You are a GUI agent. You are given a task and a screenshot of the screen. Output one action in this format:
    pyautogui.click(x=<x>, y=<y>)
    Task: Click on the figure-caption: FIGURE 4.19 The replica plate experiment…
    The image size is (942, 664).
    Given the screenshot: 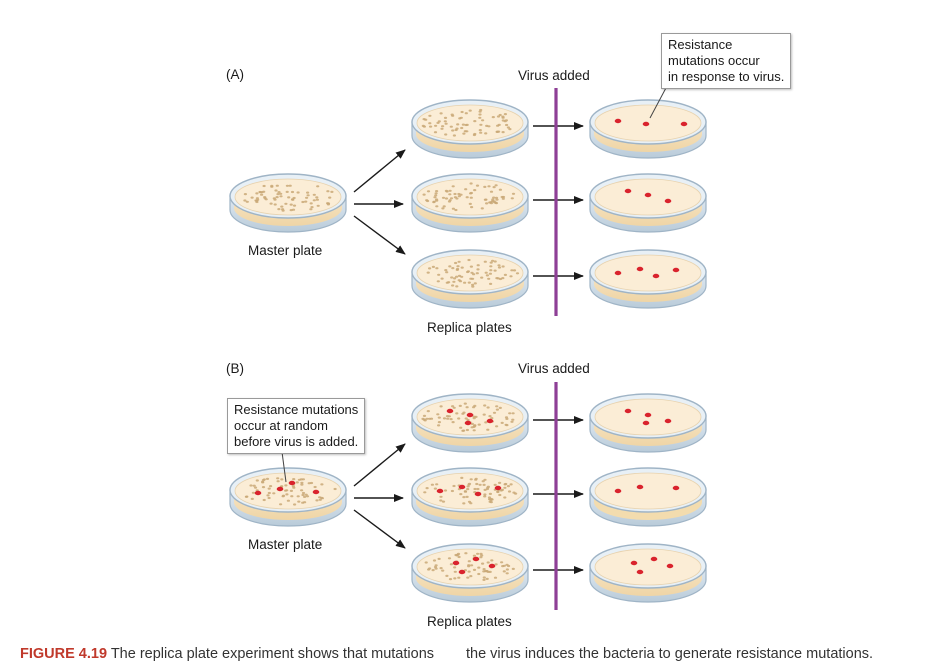 What is the action you would take?
    pyautogui.click(x=446, y=654)
    